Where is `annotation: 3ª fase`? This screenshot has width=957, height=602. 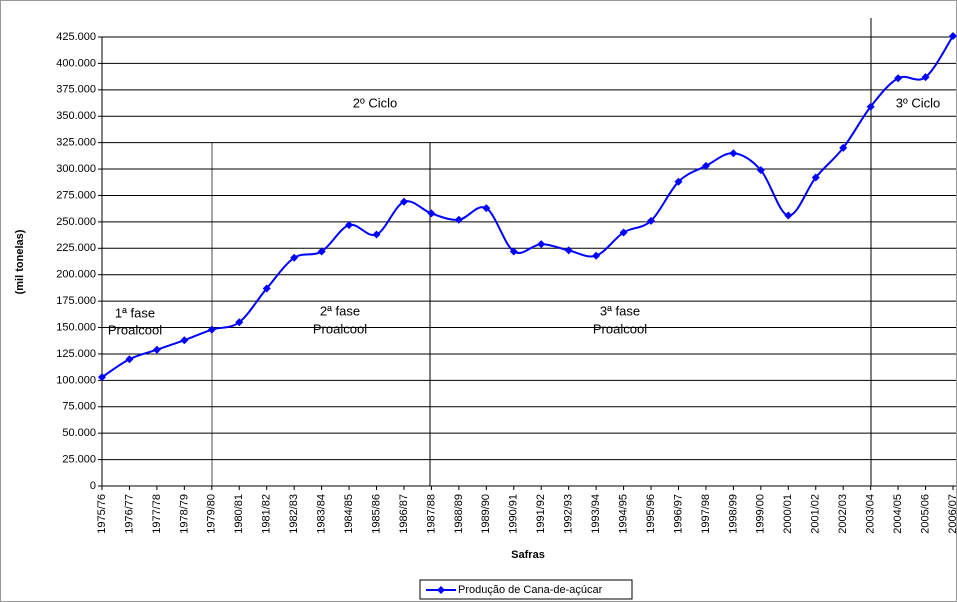
annotation: 3ª fase is located at coordinates (620, 310).